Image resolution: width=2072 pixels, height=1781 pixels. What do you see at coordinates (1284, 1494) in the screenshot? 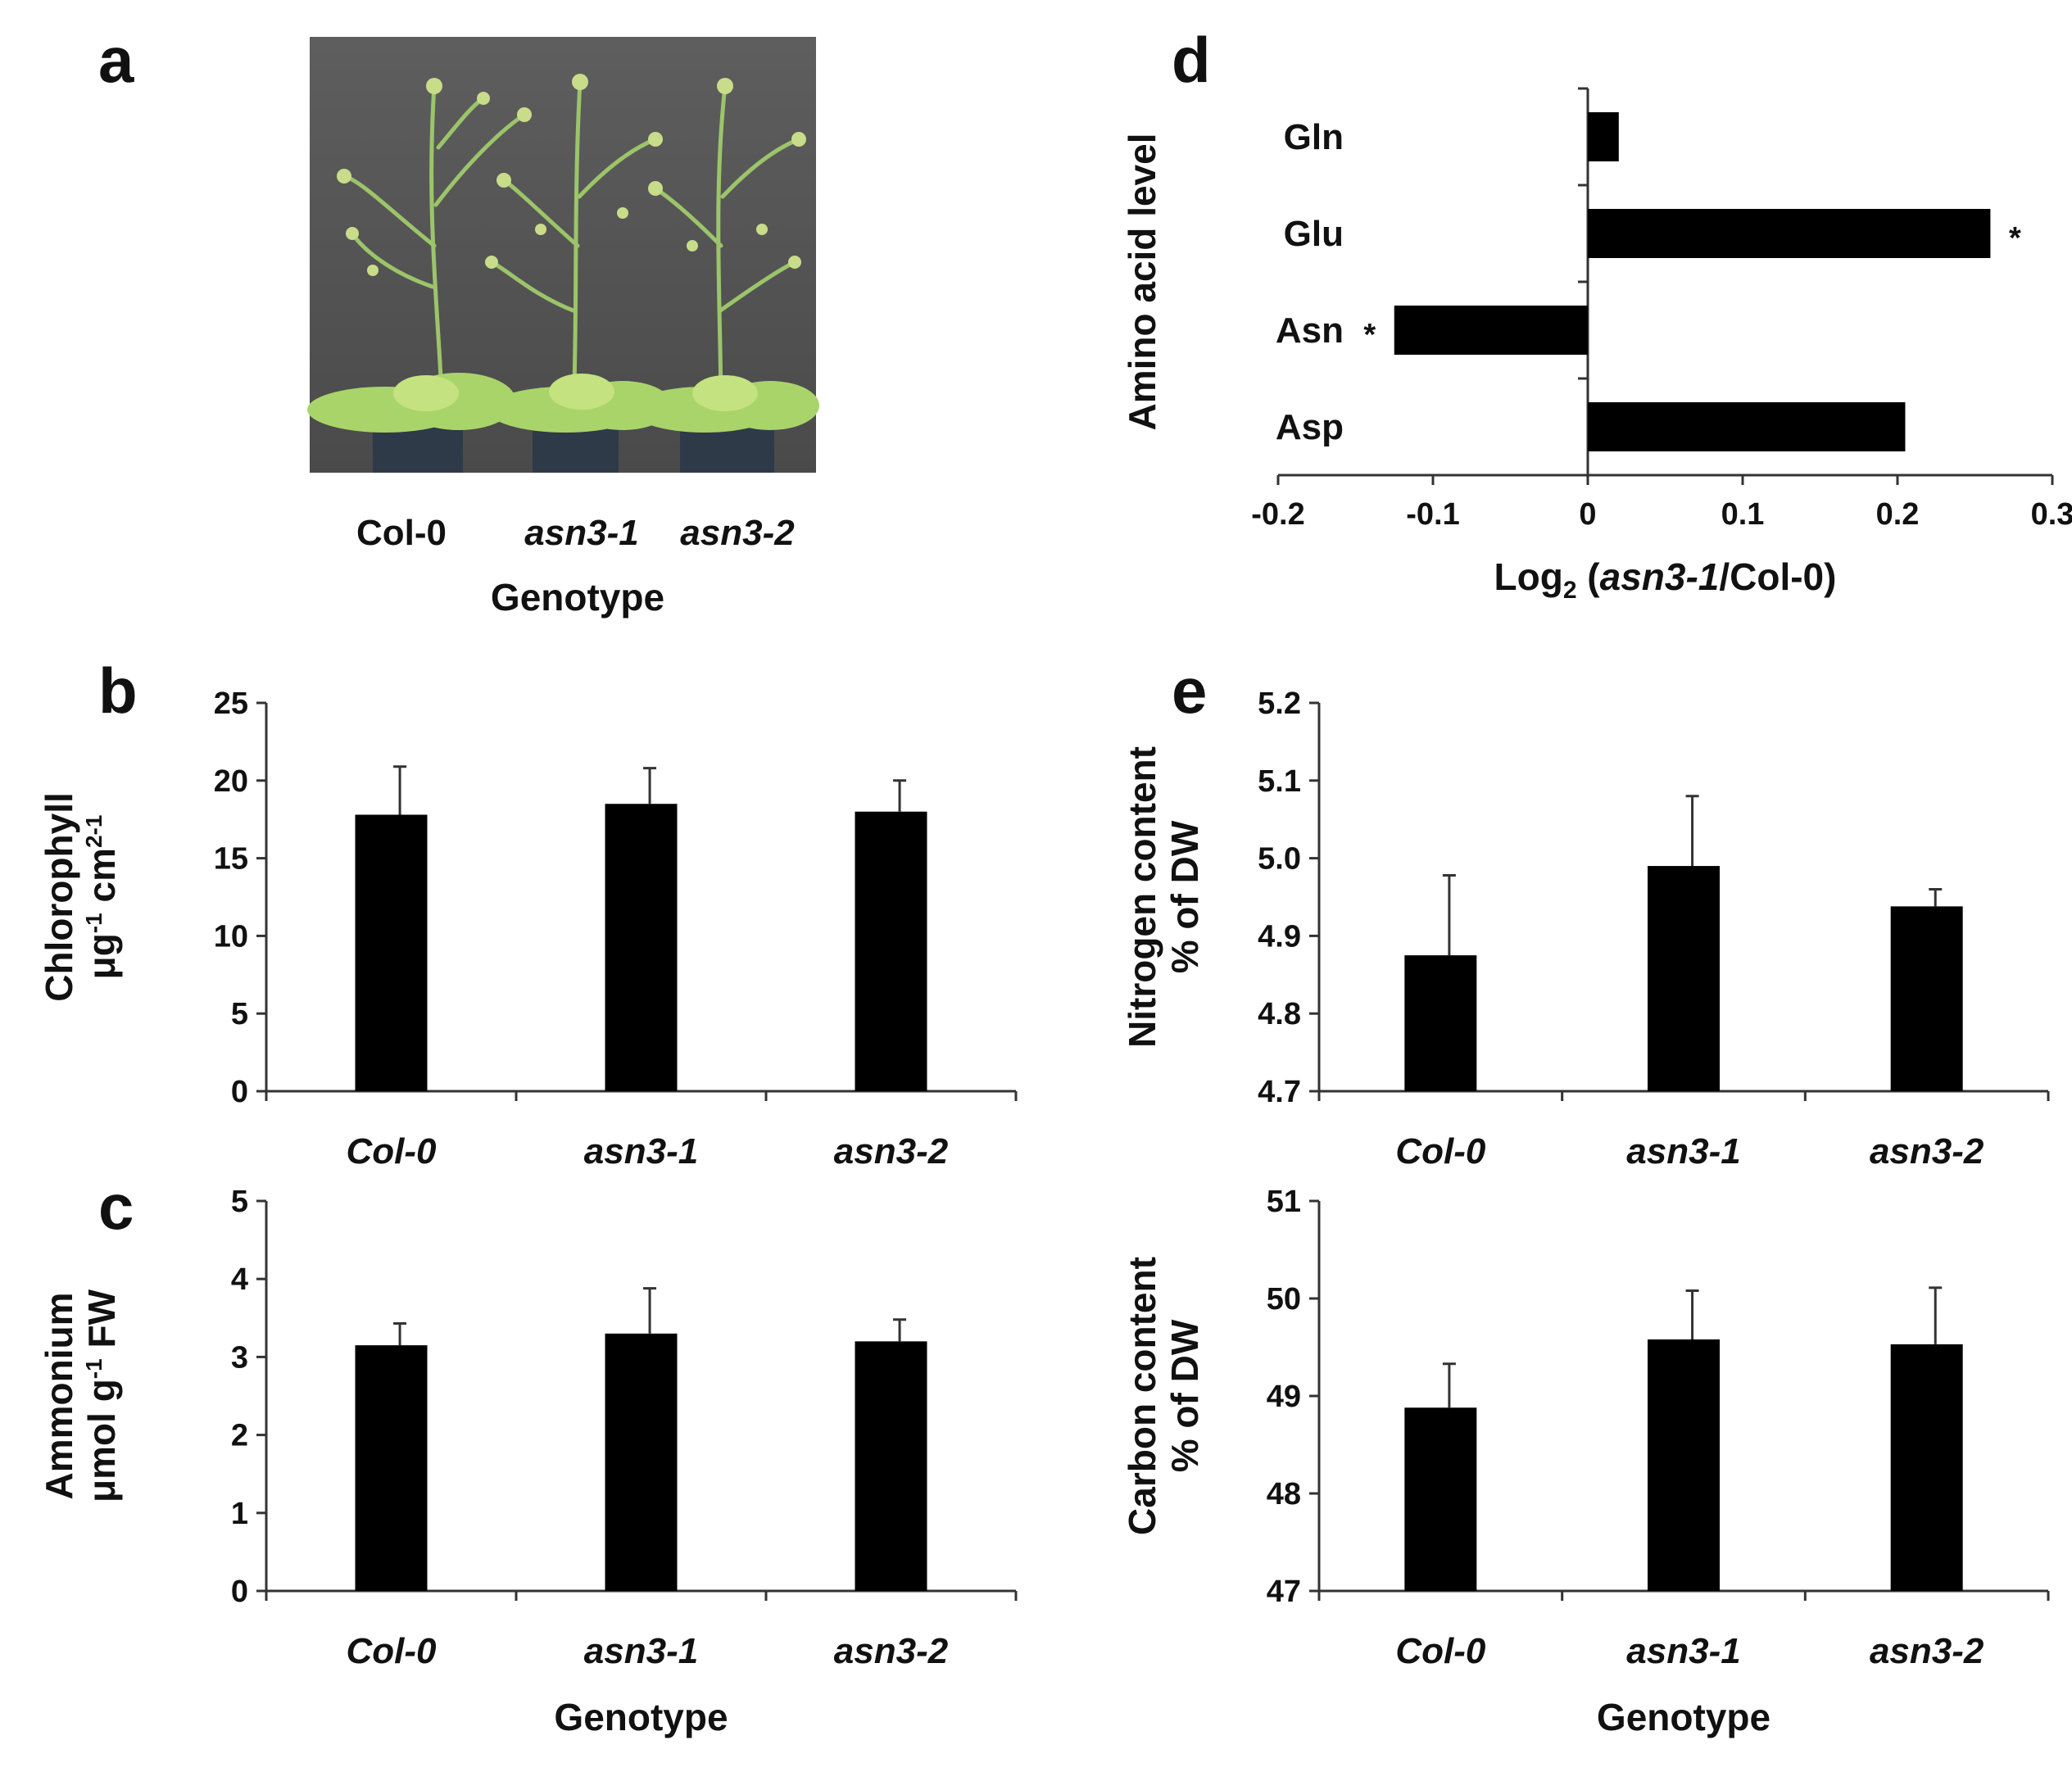
I see `y-tick-label: 48` at bounding box center [1284, 1494].